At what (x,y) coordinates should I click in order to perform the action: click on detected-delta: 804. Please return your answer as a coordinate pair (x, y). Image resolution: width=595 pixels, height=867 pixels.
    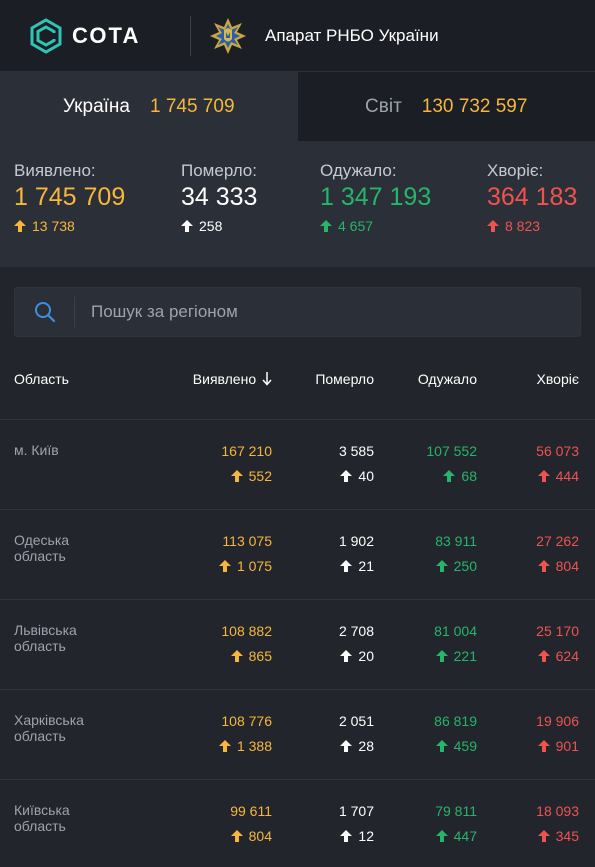
    Looking at the image, I should click on (251, 836).